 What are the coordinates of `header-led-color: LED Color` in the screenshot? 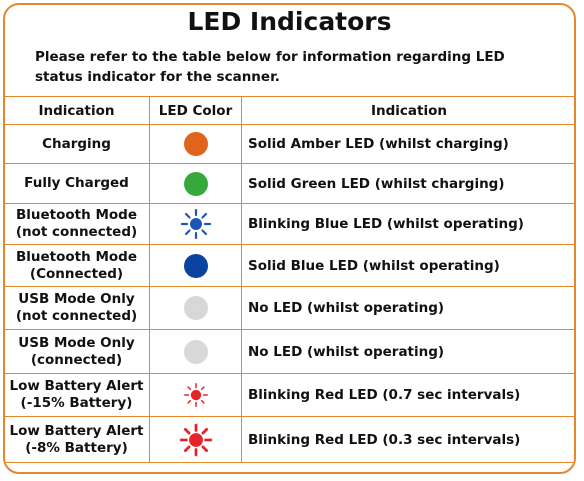 It's located at (195, 110).